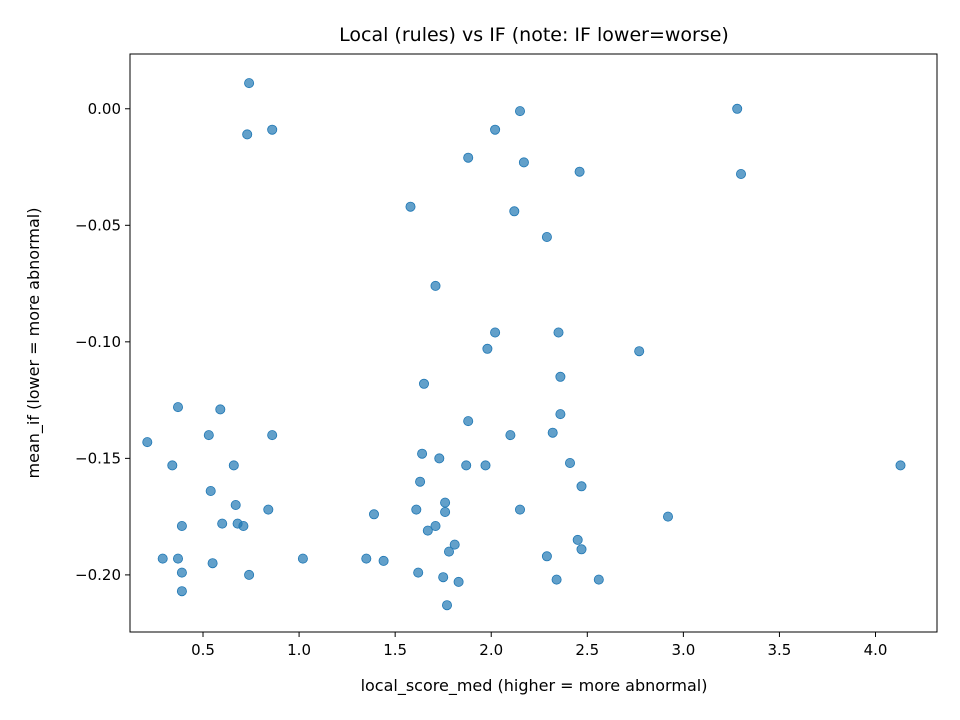 The image size is (960, 720). I want to click on y-tick-label: −0.20, so click(98, 575).